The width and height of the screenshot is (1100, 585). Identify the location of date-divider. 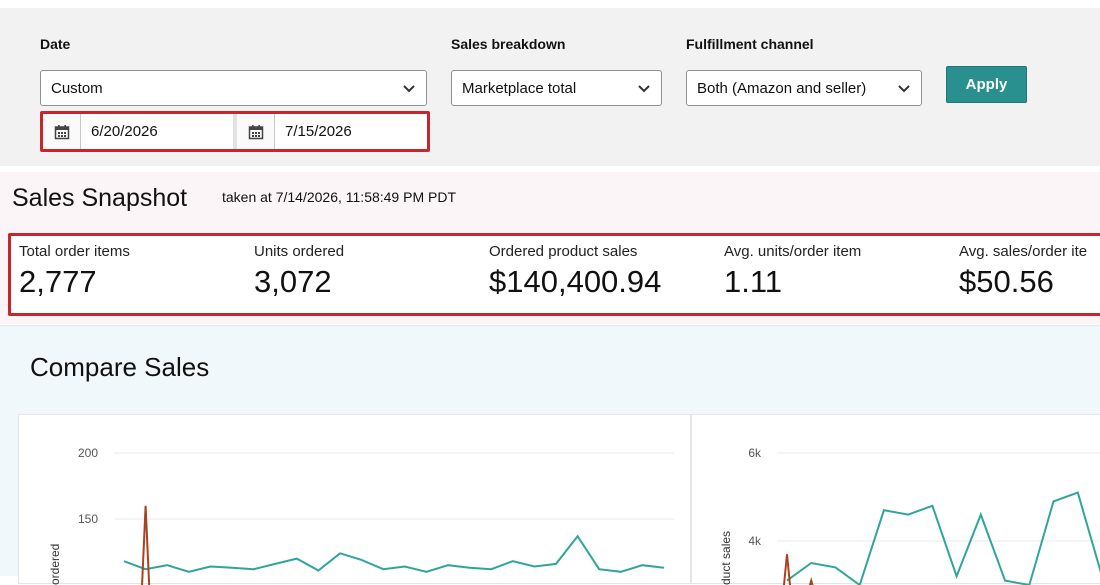
(235, 131).